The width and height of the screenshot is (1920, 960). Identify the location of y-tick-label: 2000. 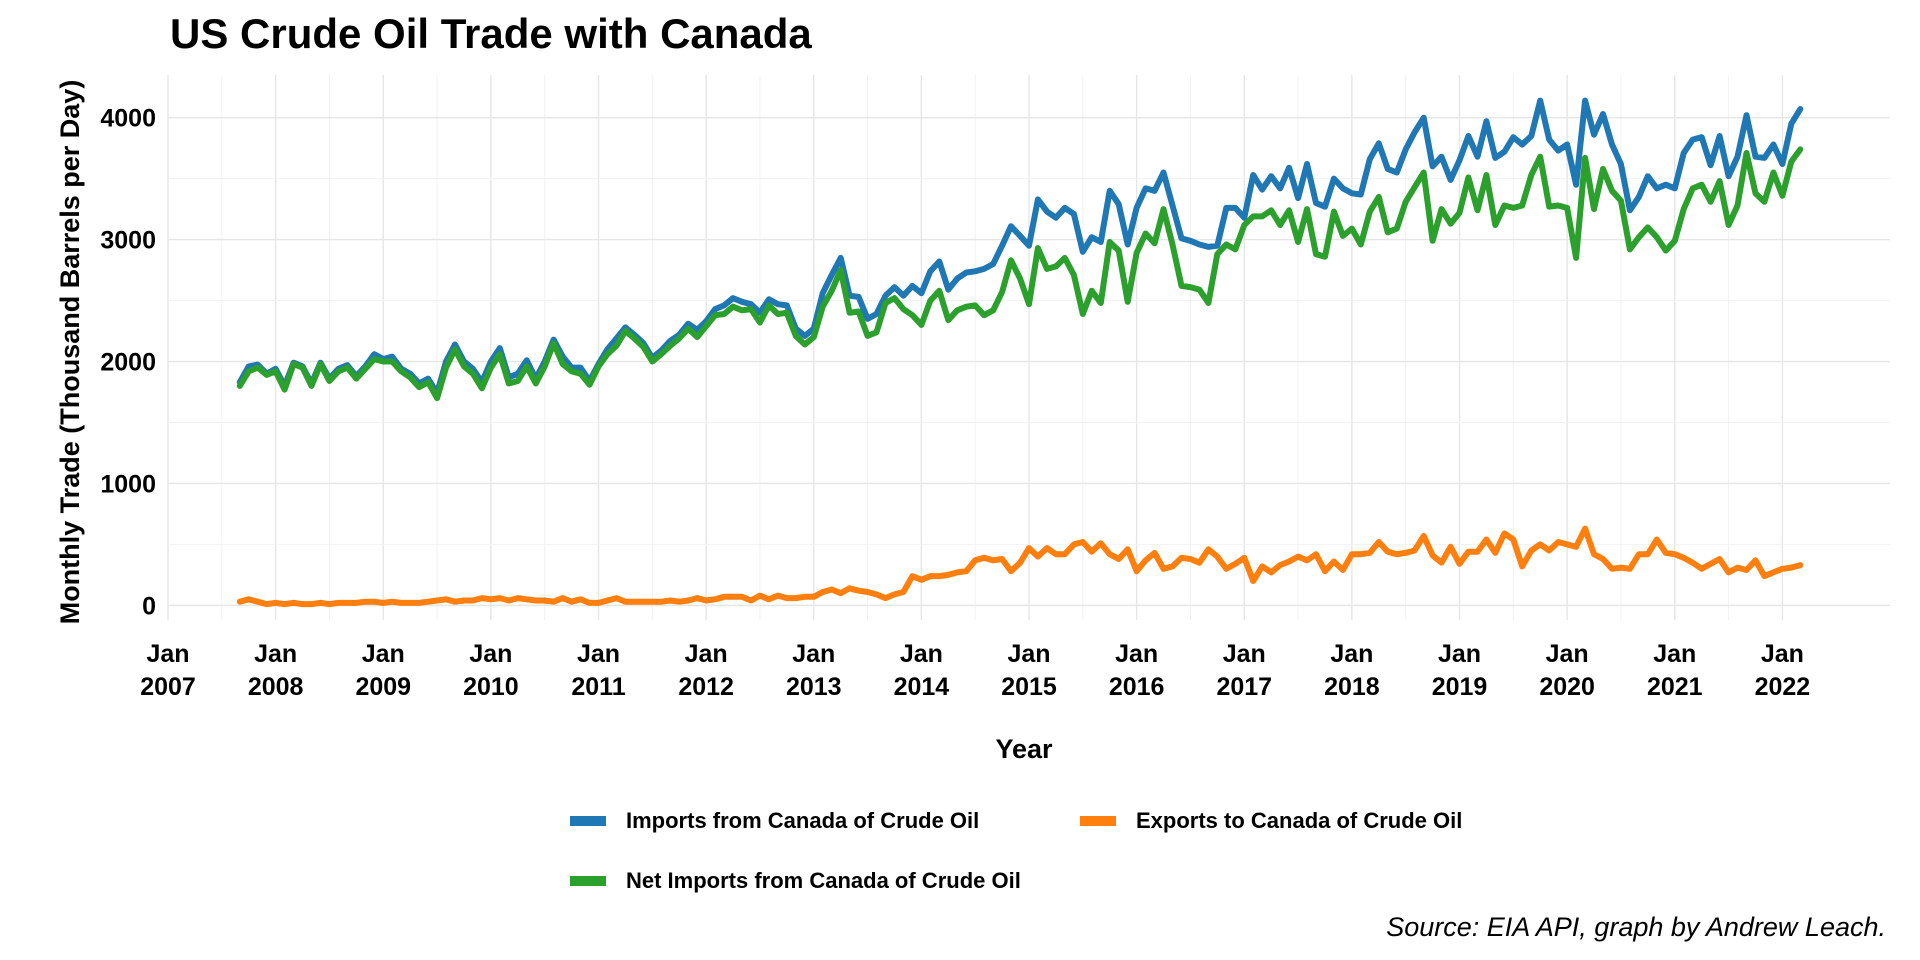
(128, 363).